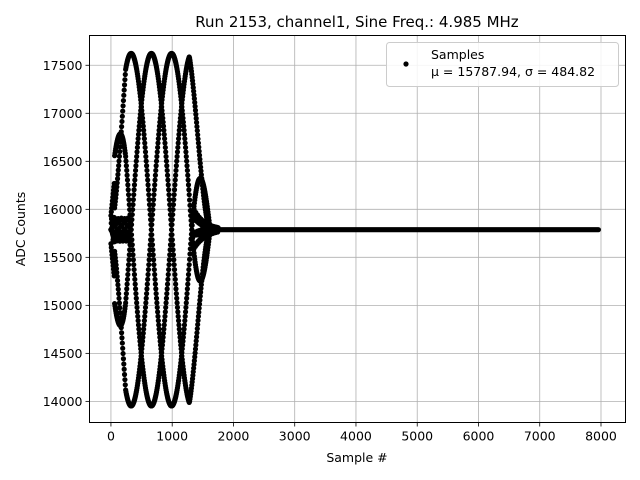 The height and width of the screenshot is (480, 640). What do you see at coordinates (111, 436) in the screenshot?
I see `x-tick-label: 0` at bounding box center [111, 436].